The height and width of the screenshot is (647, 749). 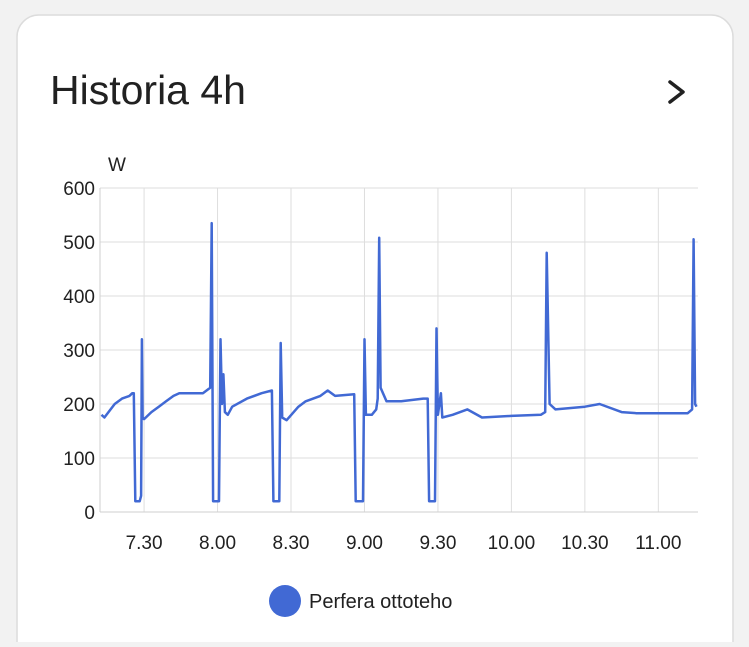 What do you see at coordinates (79, 297) in the screenshot?
I see `y-tick-label: 400` at bounding box center [79, 297].